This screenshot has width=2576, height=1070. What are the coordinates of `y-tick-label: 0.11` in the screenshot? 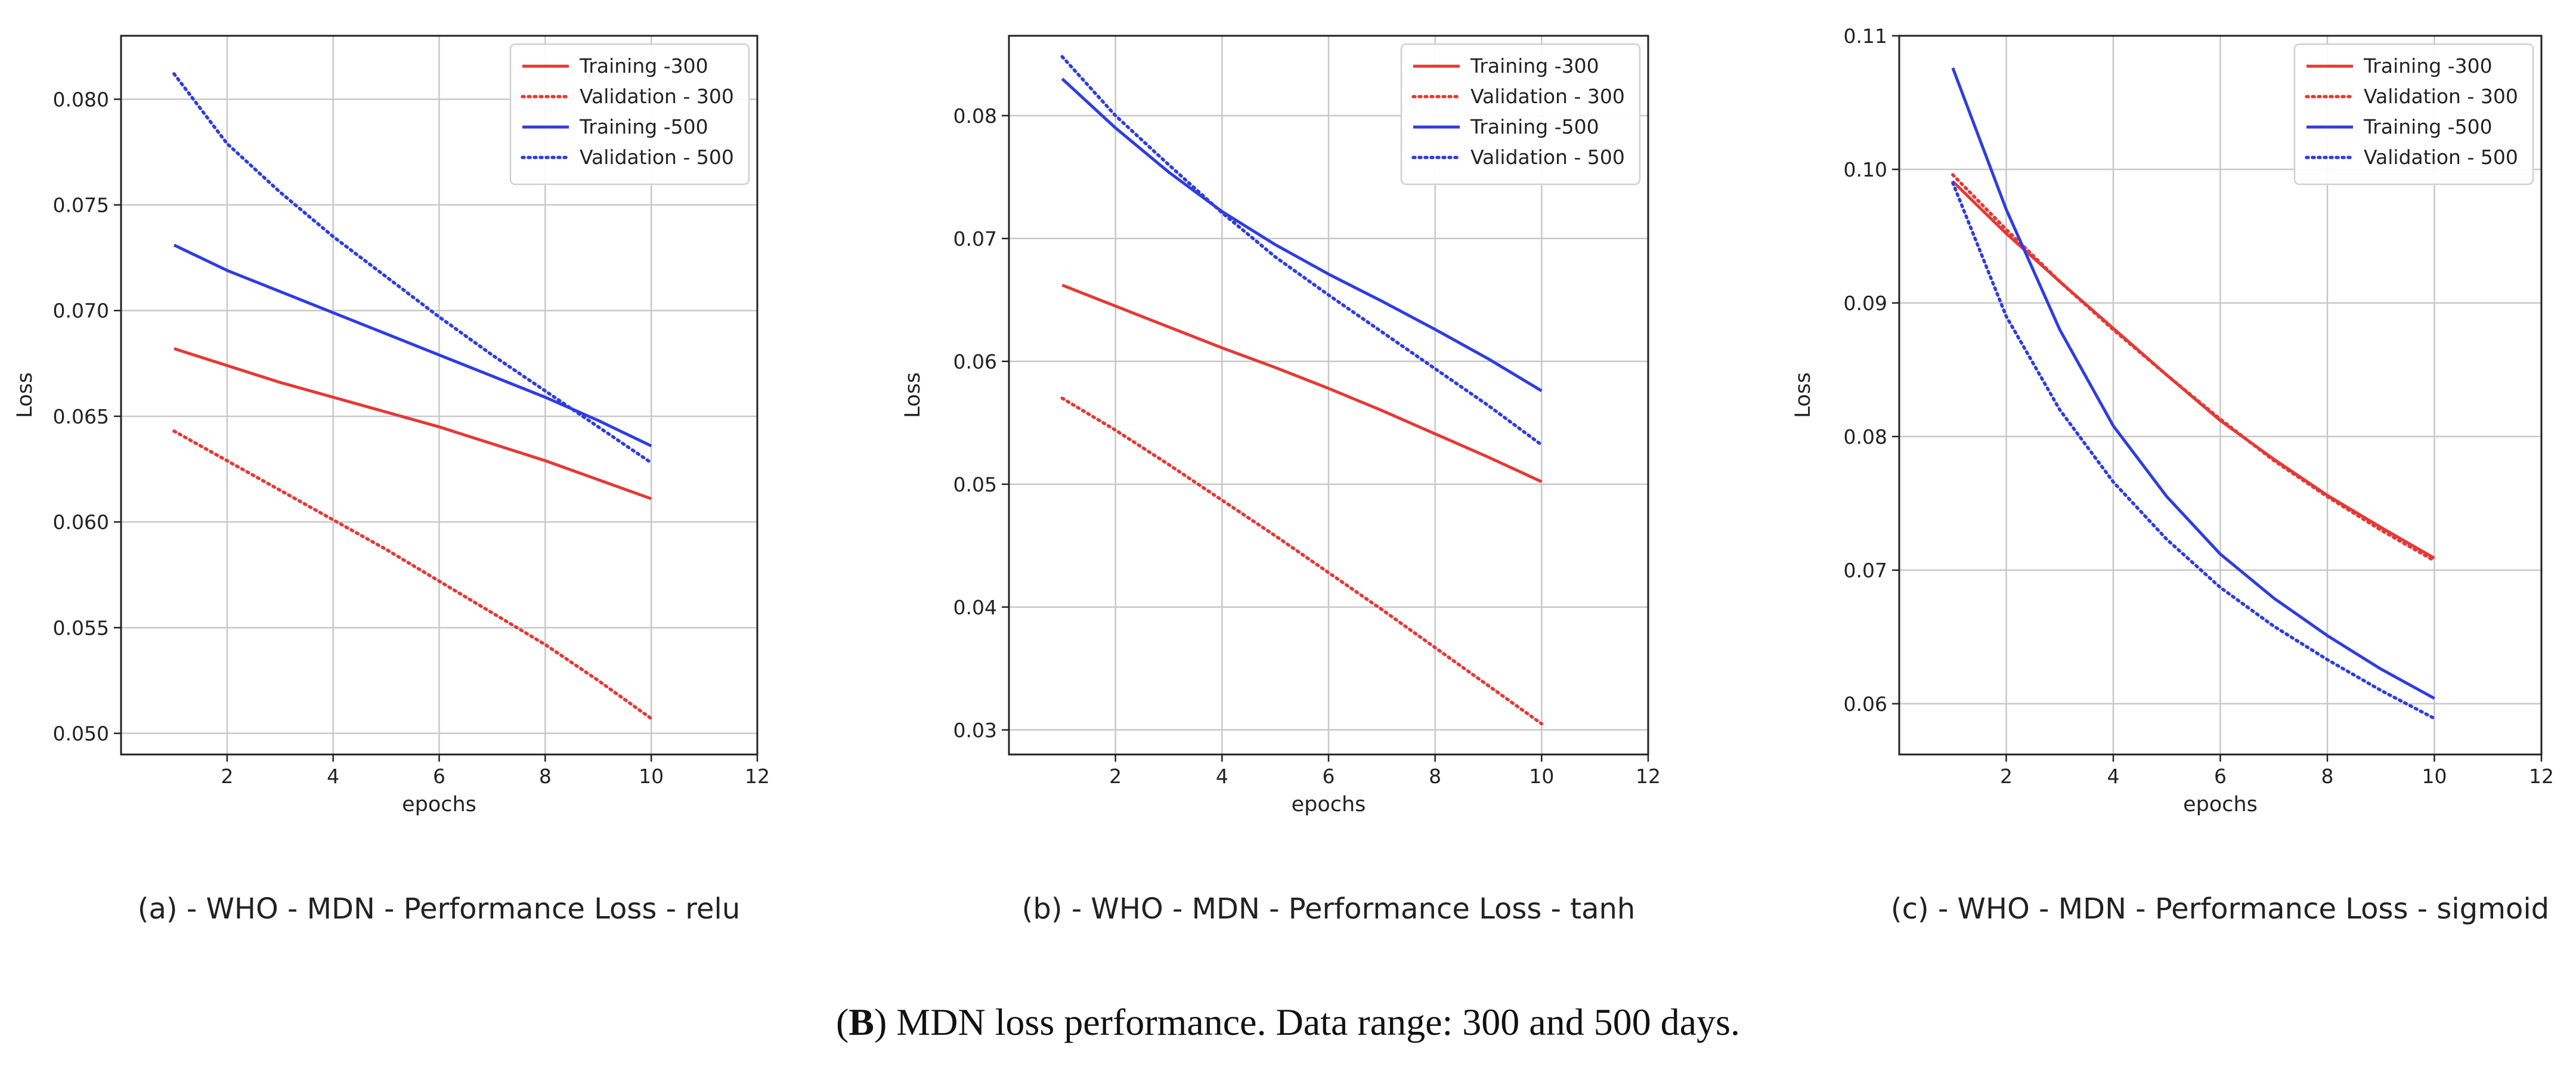 It's located at (1866, 36).